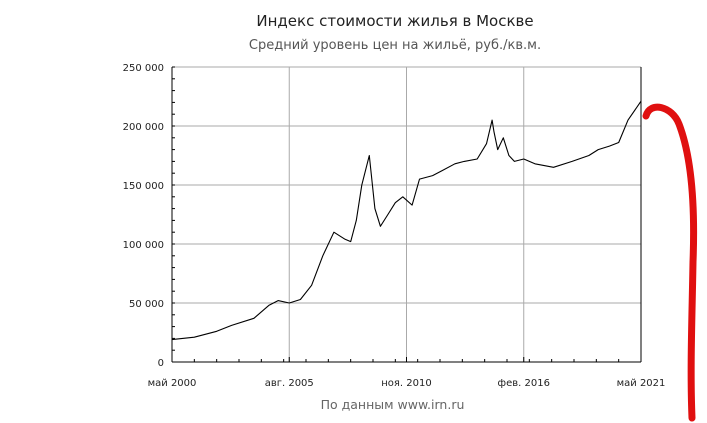 This screenshot has height=423, width=707. What do you see at coordinates (143, 68) in the screenshot?
I see `y-tick-label: 250 000` at bounding box center [143, 68].